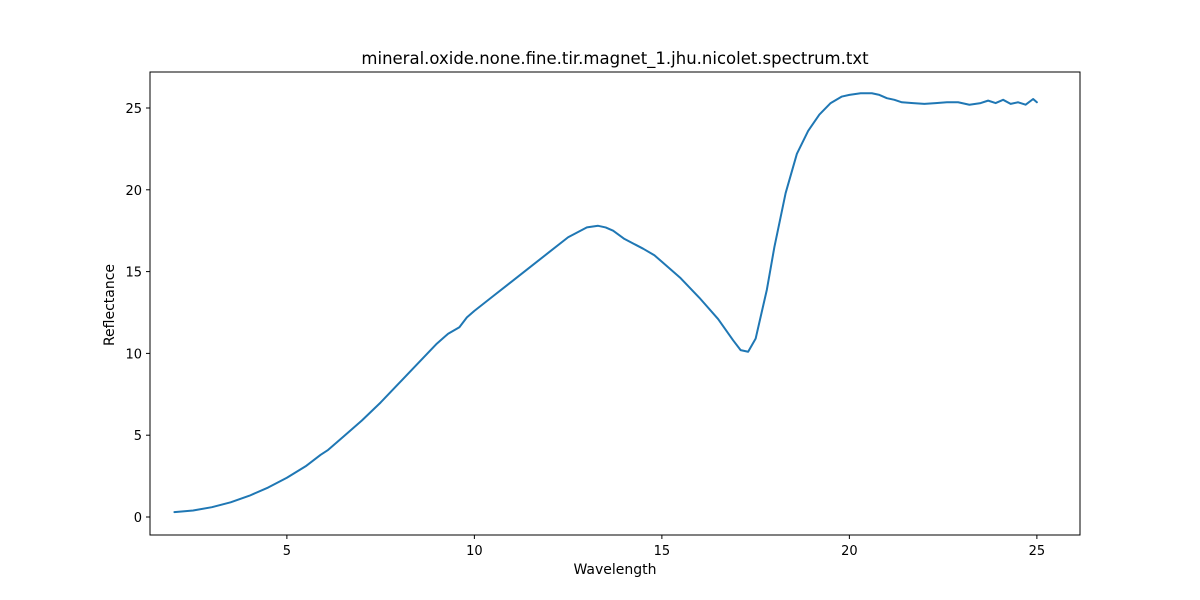  What do you see at coordinates (110, 305) in the screenshot?
I see `y-axis-label: Reflectance` at bounding box center [110, 305].